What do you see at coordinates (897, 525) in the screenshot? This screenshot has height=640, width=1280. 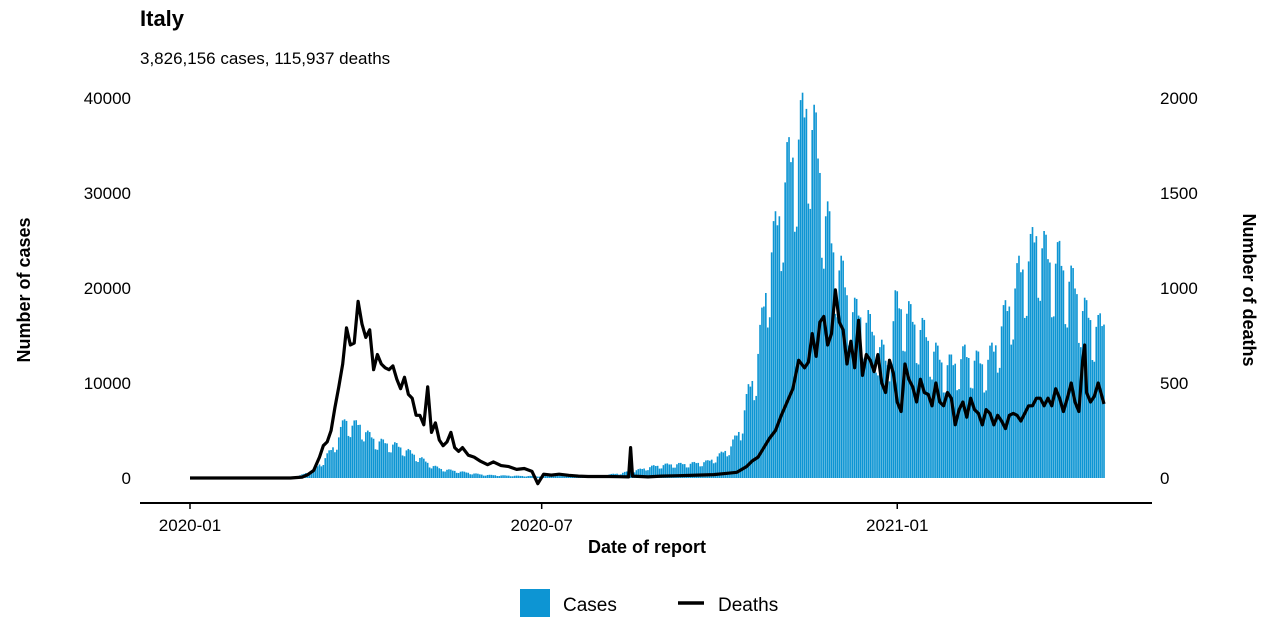 I see `x-tick-label: 2021-01` at bounding box center [897, 525].